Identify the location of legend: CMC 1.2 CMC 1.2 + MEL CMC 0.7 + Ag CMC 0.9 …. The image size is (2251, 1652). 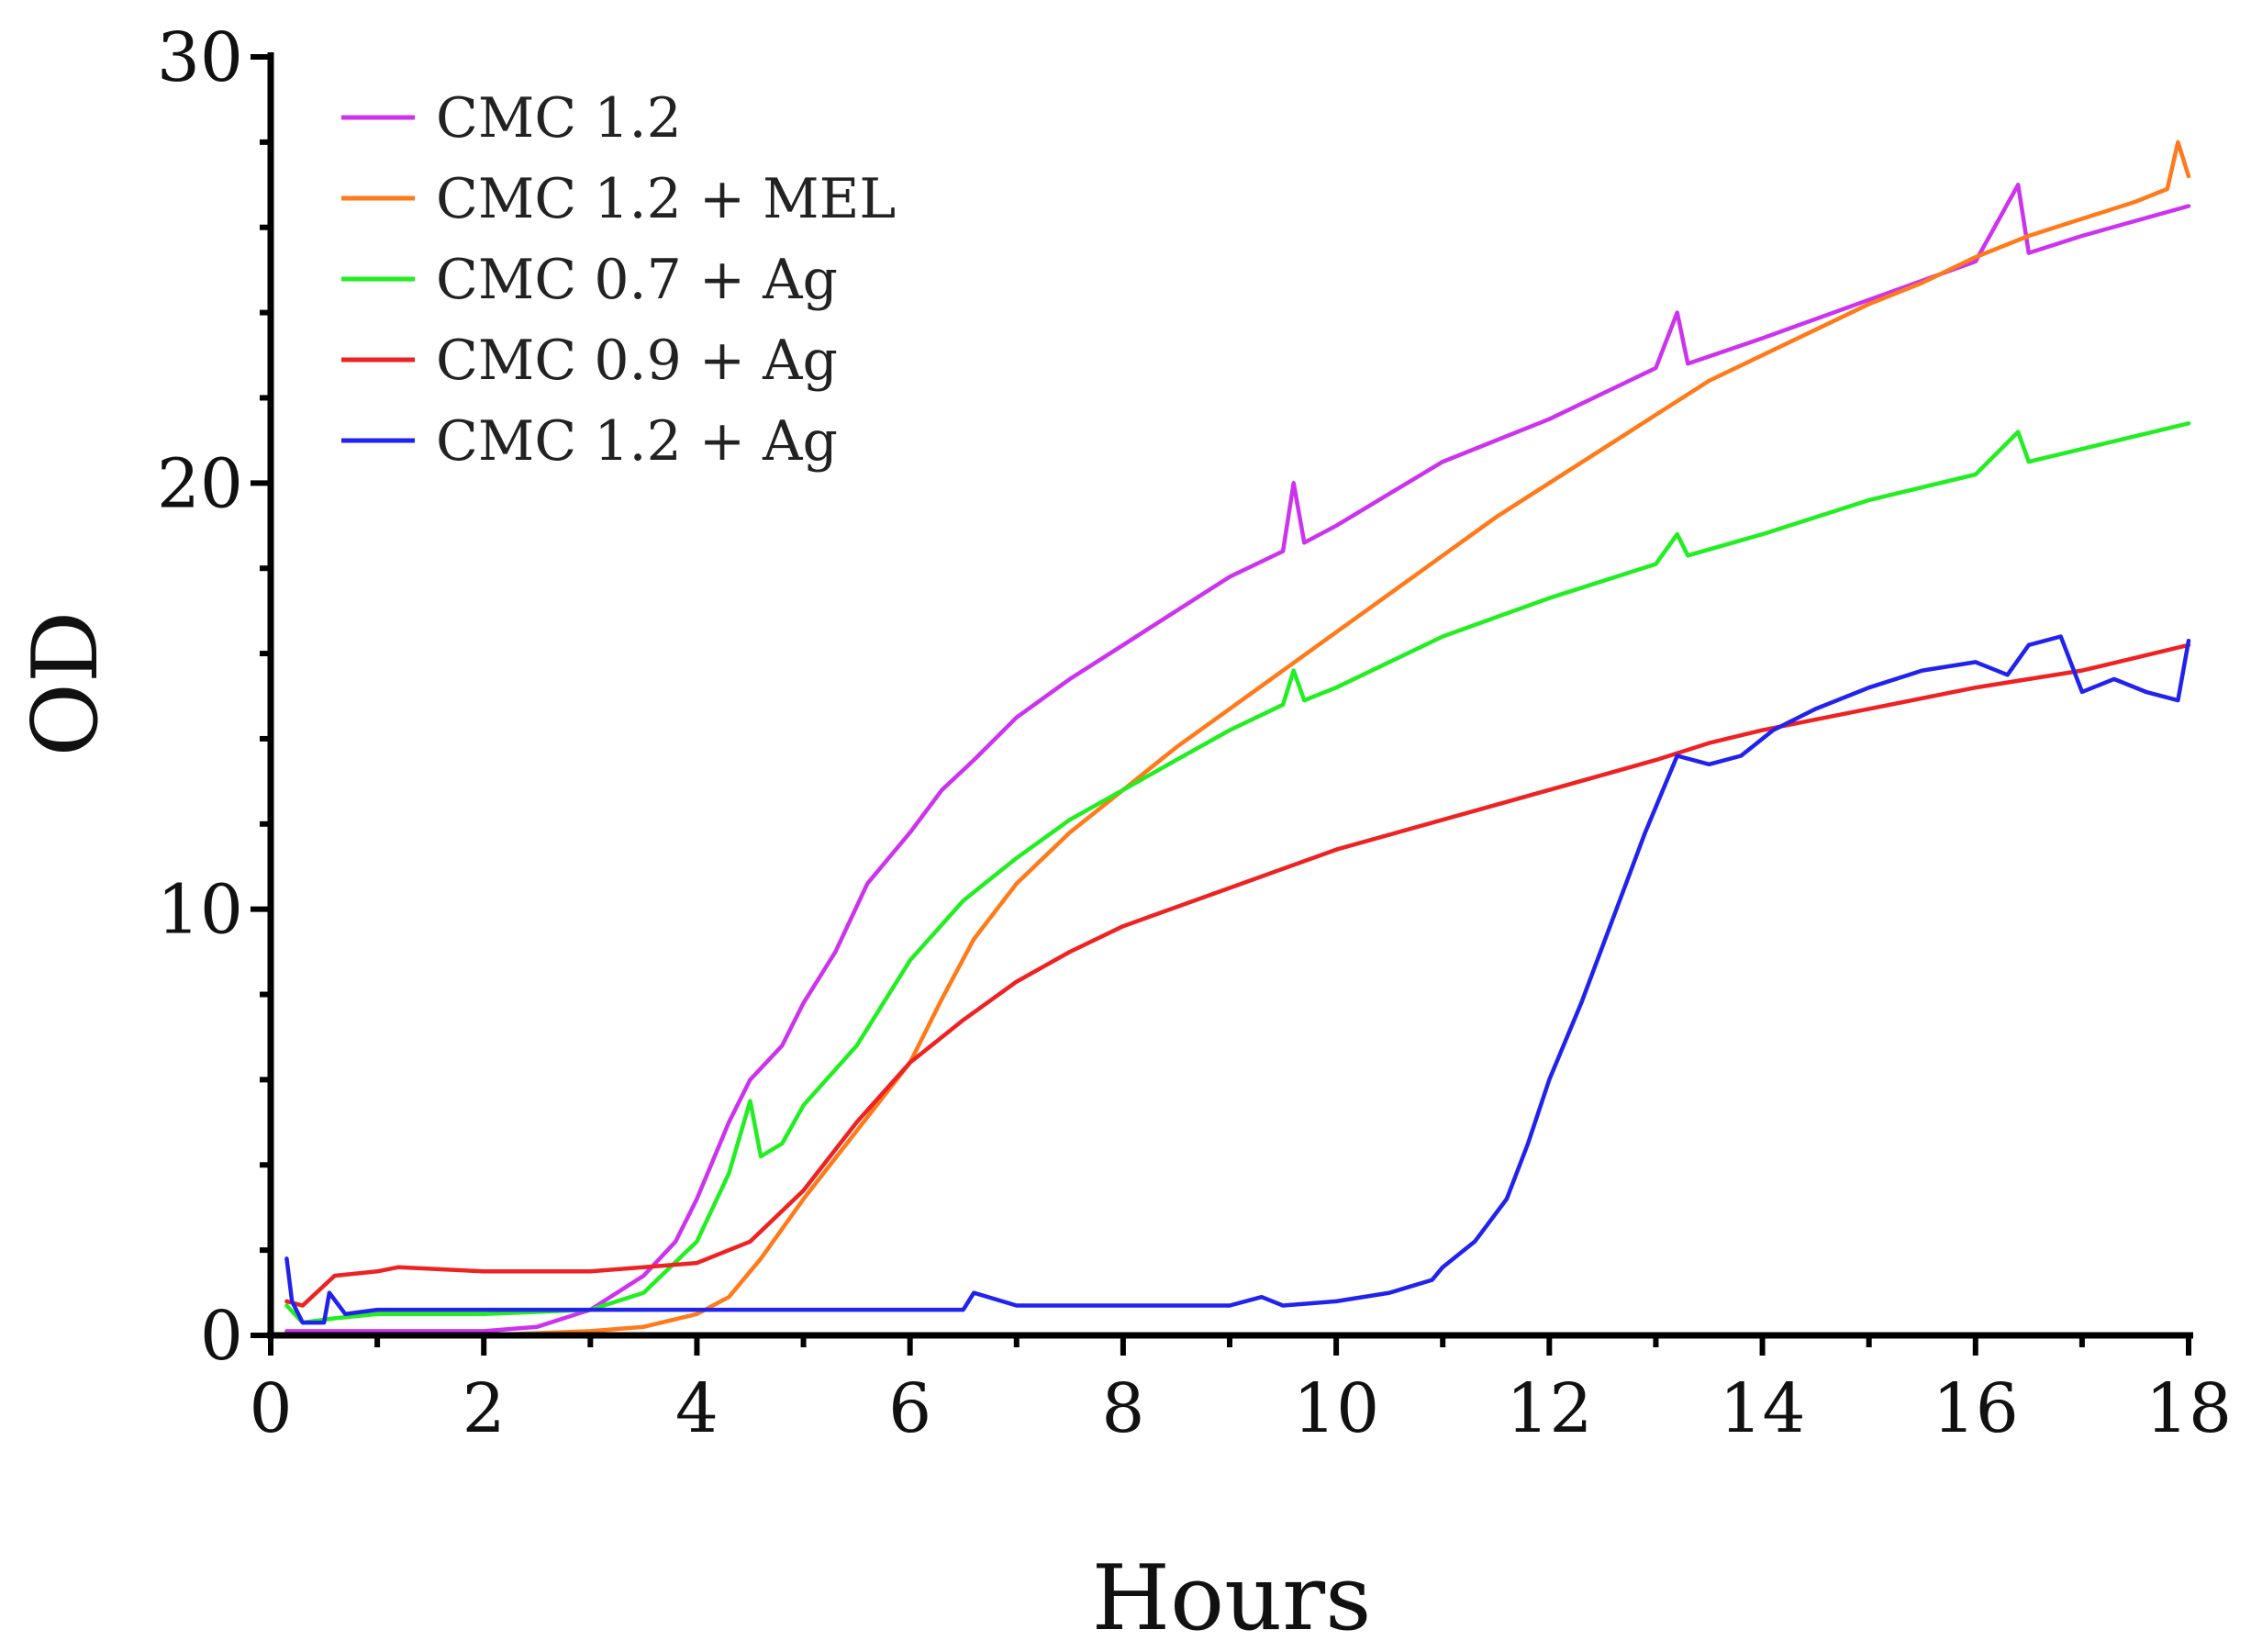
(619, 280).